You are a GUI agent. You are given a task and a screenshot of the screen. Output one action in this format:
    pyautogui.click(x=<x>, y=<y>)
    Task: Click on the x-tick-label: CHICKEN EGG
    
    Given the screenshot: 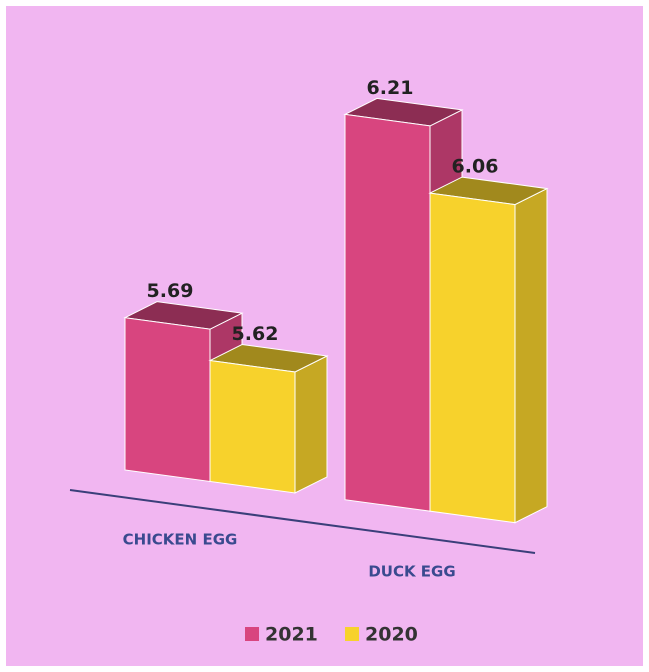 What is the action you would take?
    pyautogui.click(x=180, y=540)
    